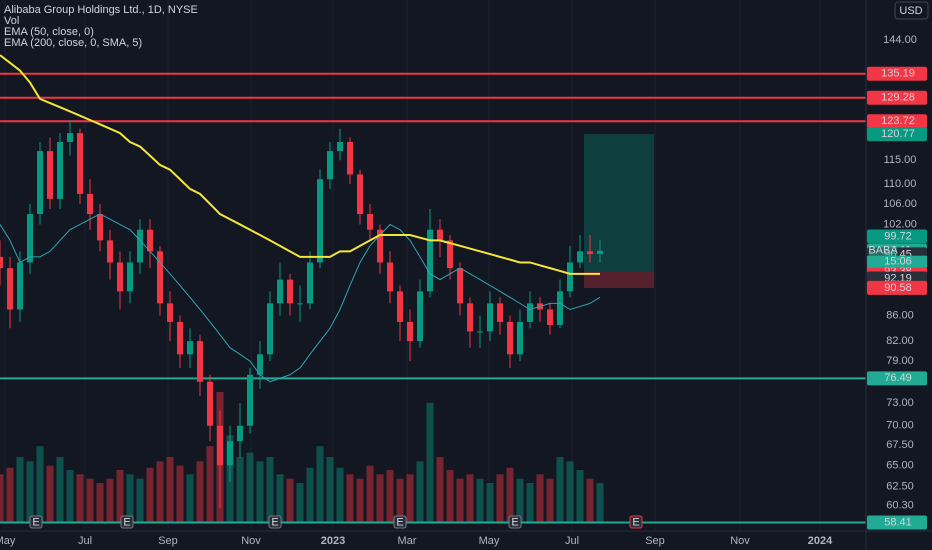  Describe the element at coordinates (900, 505) in the screenshot. I see `y-tick-label: 60.30` at that location.